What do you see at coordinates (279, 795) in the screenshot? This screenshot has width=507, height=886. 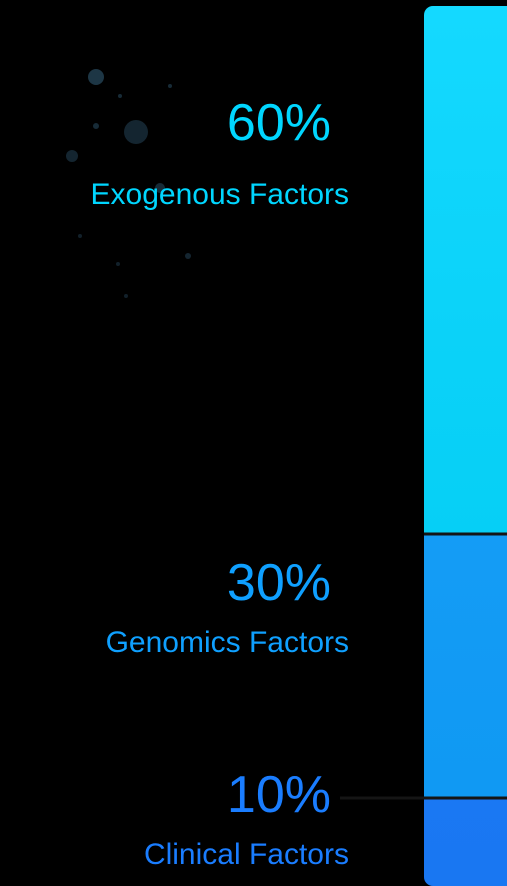 I see `value-label: 10%` at bounding box center [279, 795].